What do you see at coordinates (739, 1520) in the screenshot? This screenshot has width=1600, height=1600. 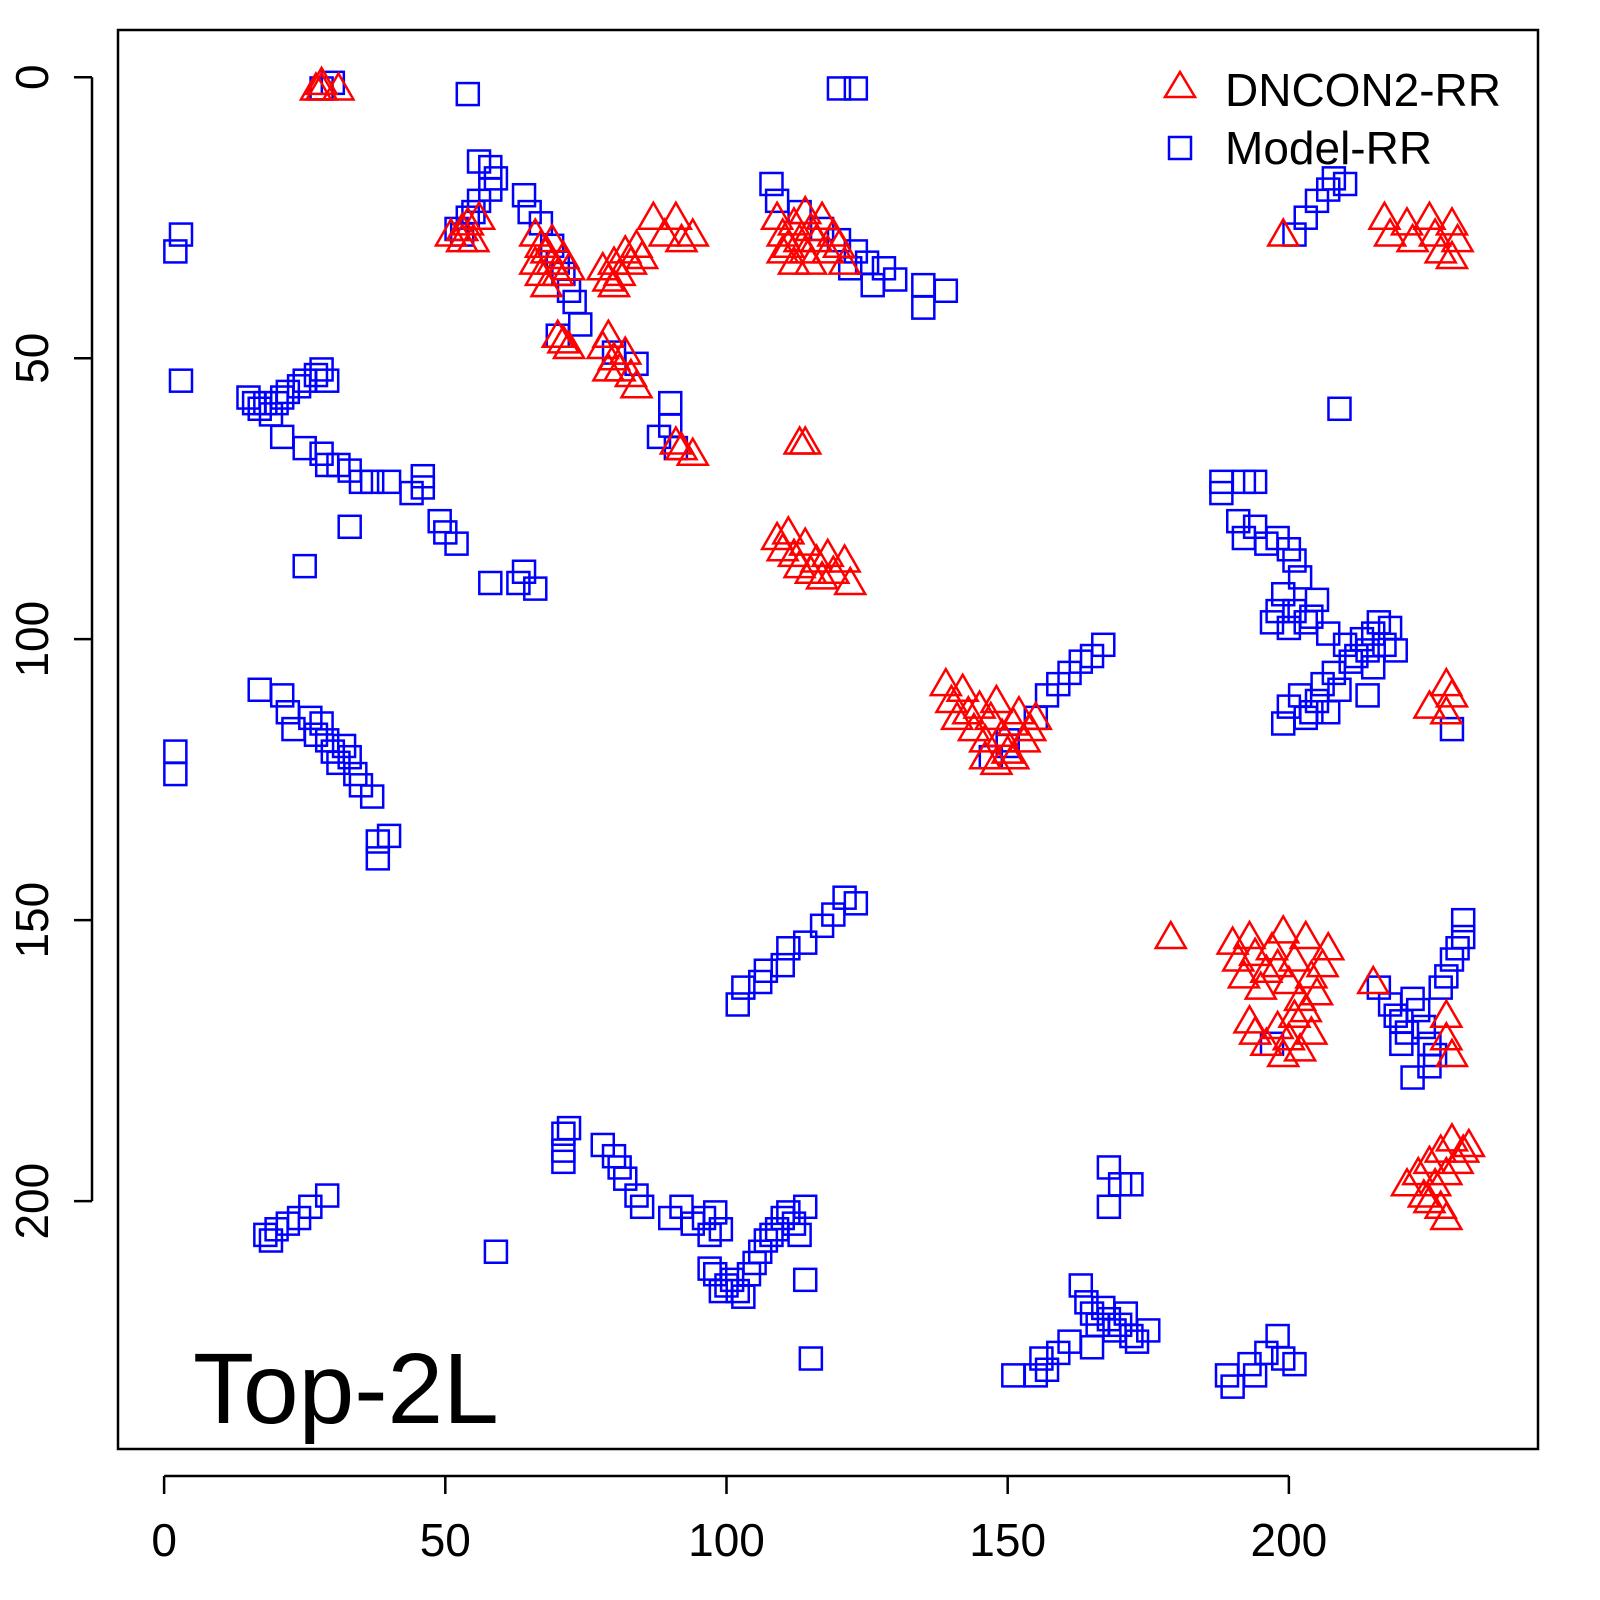 I see `x-axis: 0 50 100 150 200` at bounding box center [739, 1520].